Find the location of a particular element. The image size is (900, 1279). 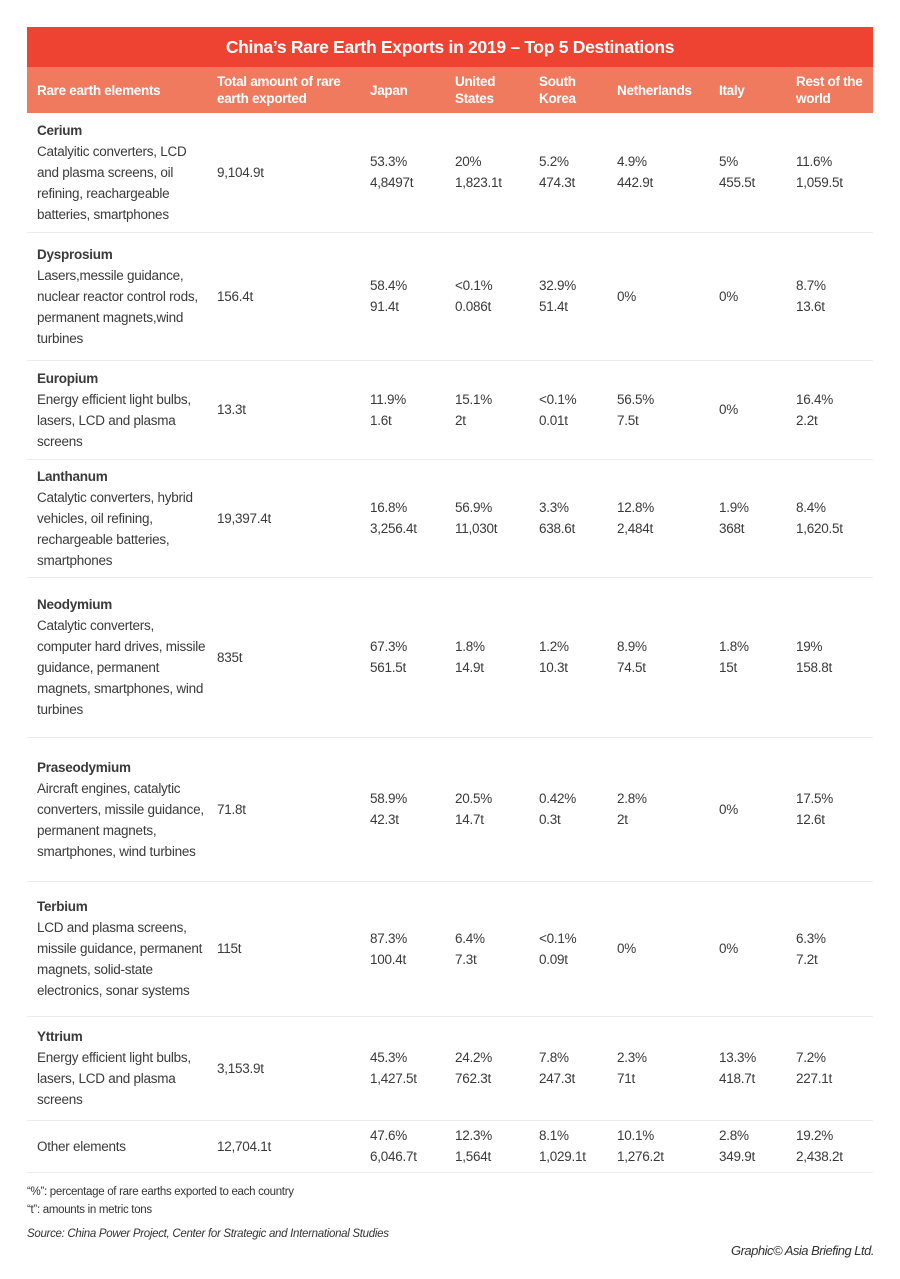

share-cell: 3.3% 638.6t is located at coordinates (568, 518).